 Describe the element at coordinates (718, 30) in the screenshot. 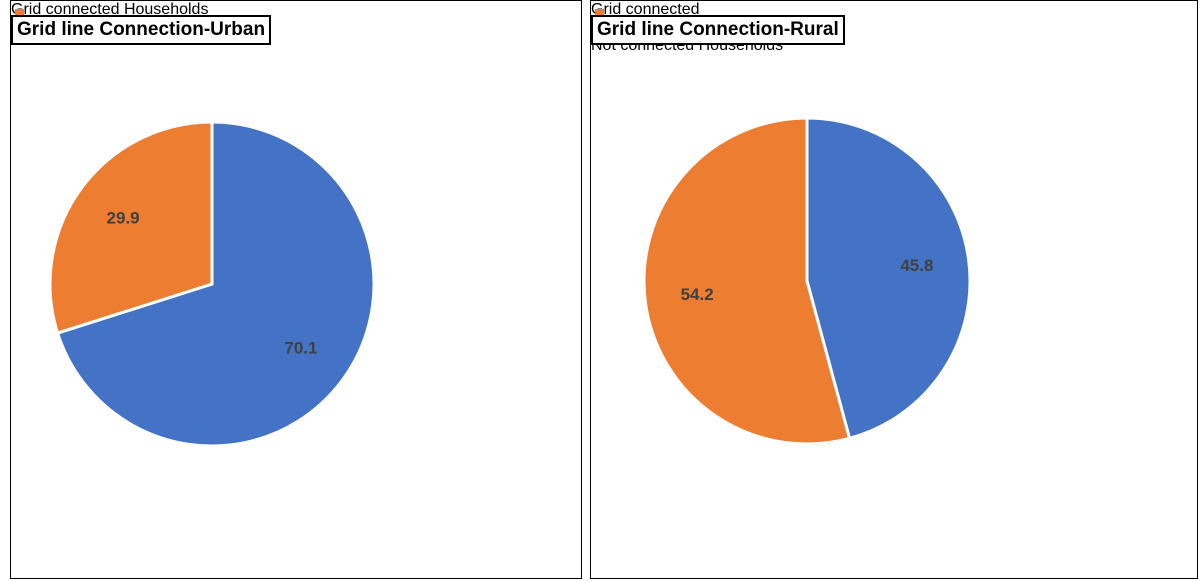

I see `chart-title: Grid line Connection-Rural` at that location.